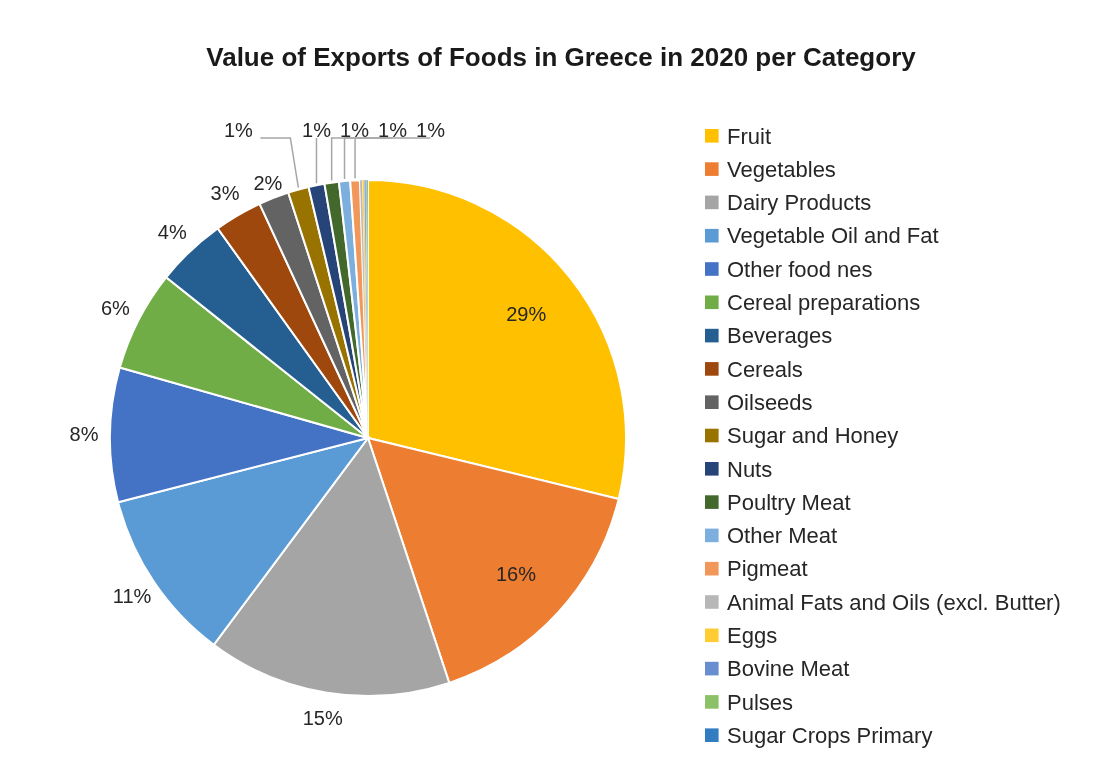 The image size is (1105, 757). What do you see at coordinates (516, 574) in the screenshot?
I see `data-label: 16%` at bounding box center [516, 574].